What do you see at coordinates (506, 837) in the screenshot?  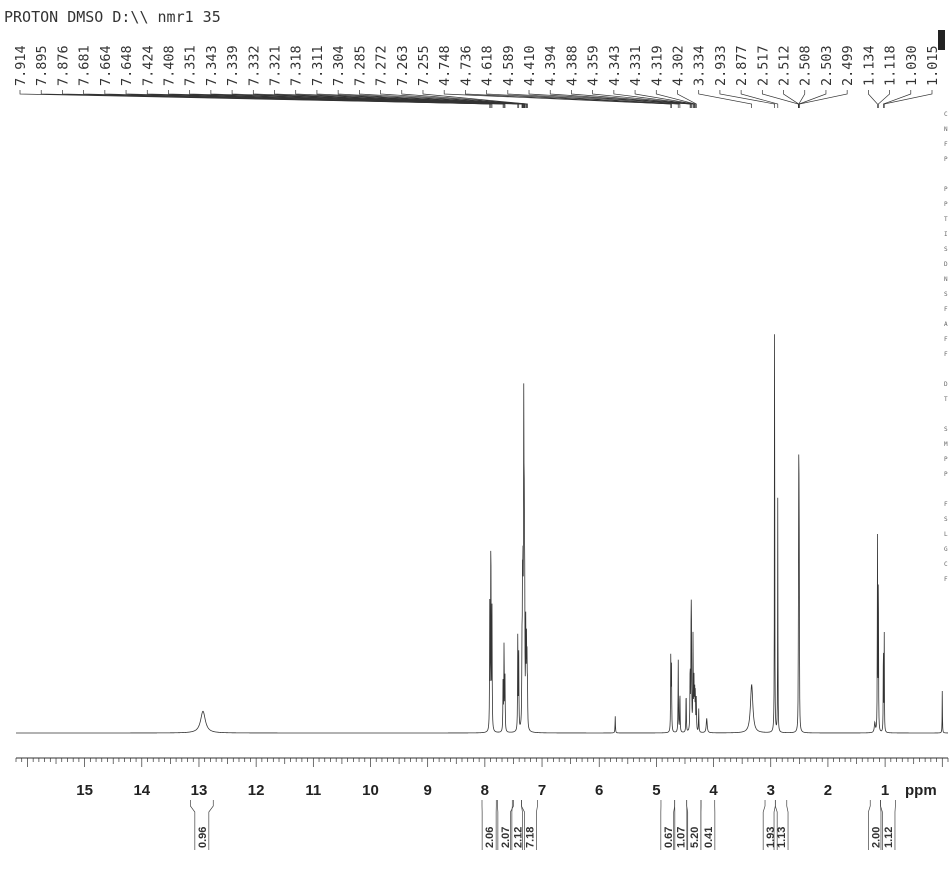 I see `integral-value: 2.07` at bounding box center [506, 837].